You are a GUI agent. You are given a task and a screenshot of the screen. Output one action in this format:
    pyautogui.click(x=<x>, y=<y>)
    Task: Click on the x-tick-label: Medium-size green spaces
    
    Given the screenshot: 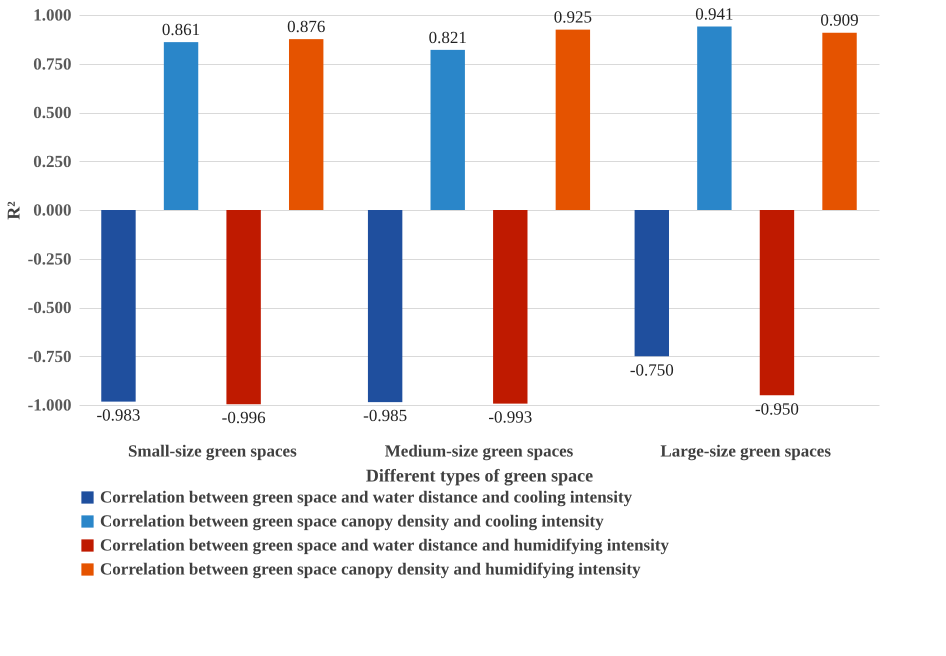 What is the action you would take?
    pyautogui.click(x=479, y=451)
    